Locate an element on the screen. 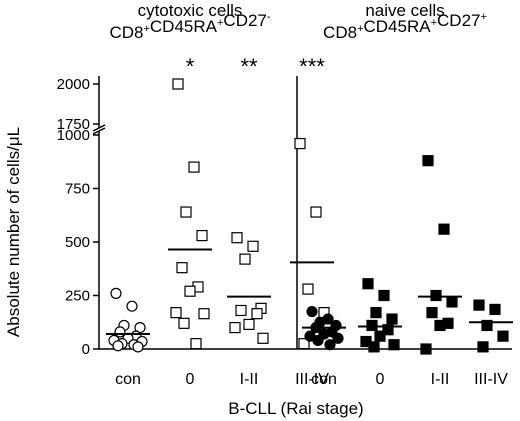 This screenshot has height=421, width=520. panel-subtitle: CD8+CD45RA+CD27+ is located at coordinates (405, 26).